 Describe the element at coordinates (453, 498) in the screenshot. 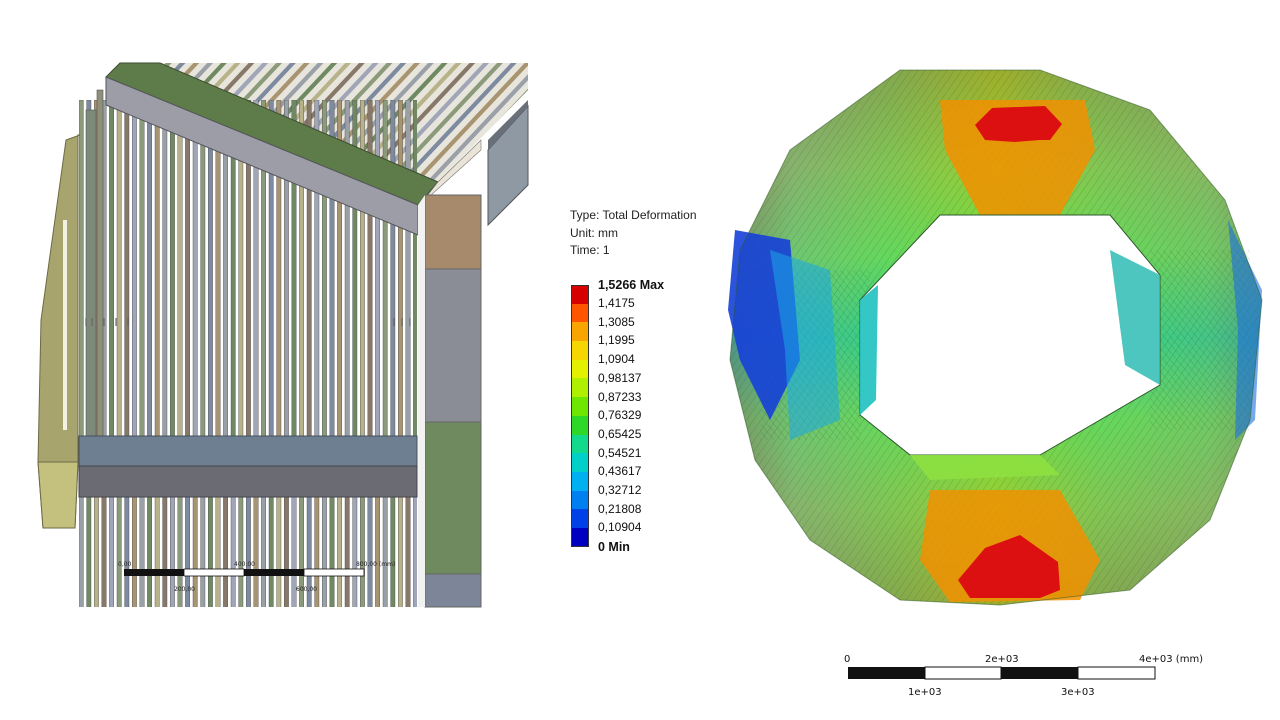

I see `right-green-block` at that location.